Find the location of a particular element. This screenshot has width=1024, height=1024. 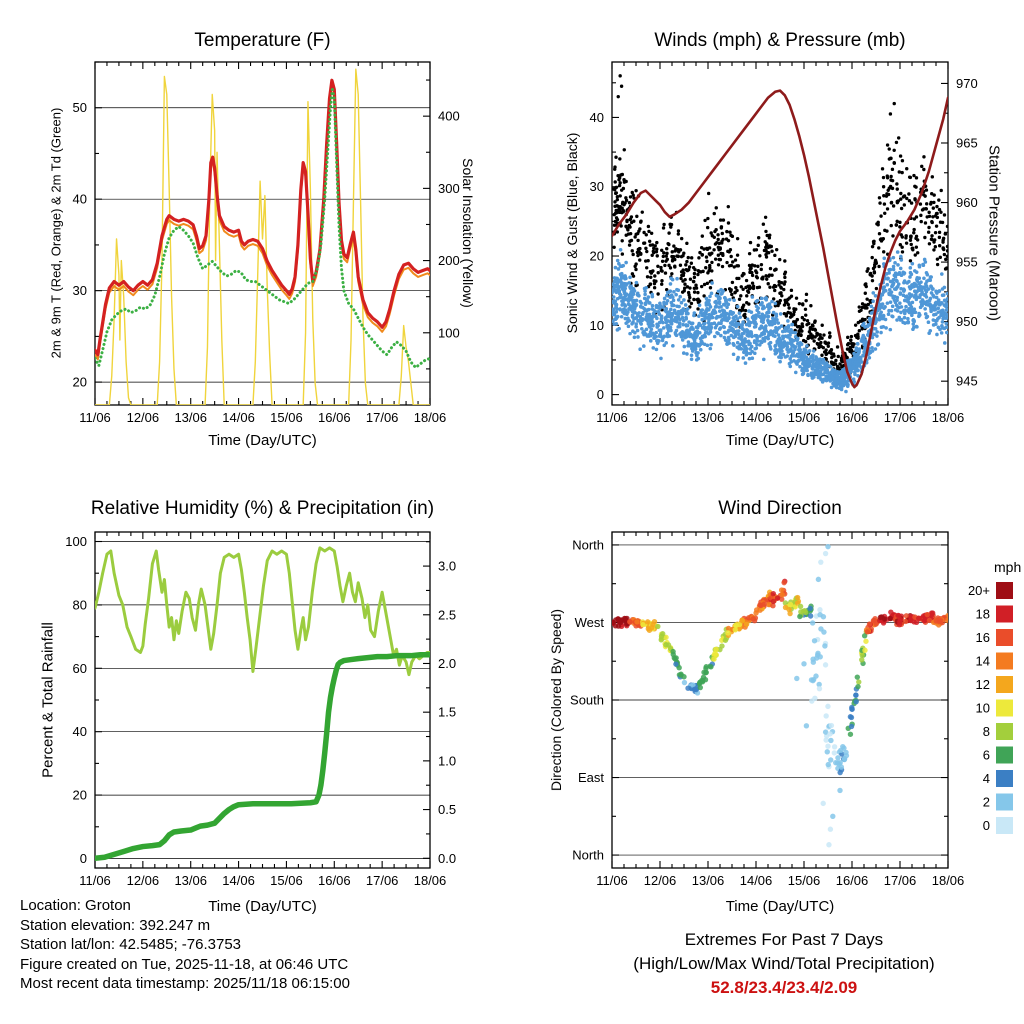

wind-gust-axis-label: Sonic Wind & Gust (Blue, Black) is located at coordinates (572, 233).